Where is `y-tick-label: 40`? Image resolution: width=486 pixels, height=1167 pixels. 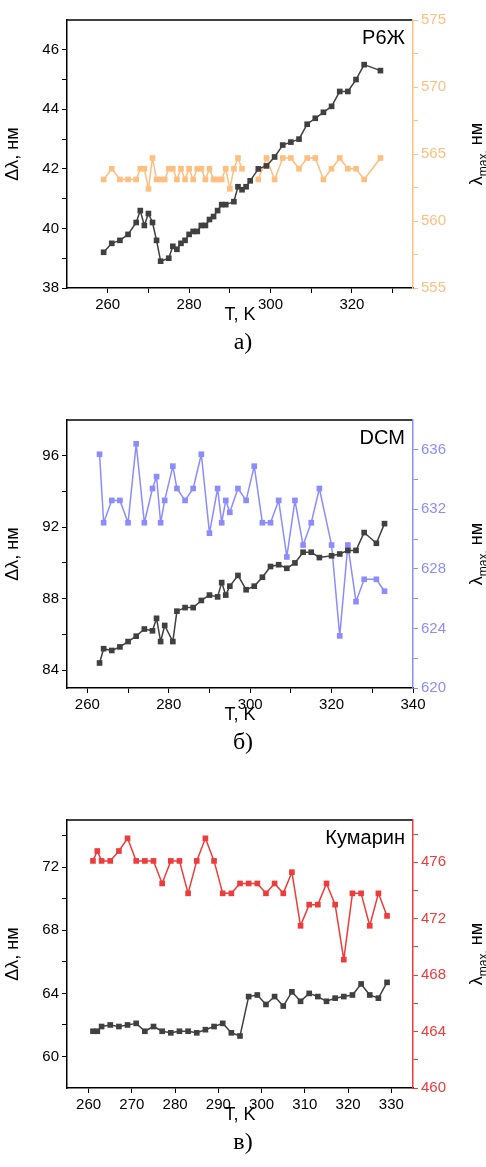
y-tick-label: 40 is located at coordinates (50, 227).